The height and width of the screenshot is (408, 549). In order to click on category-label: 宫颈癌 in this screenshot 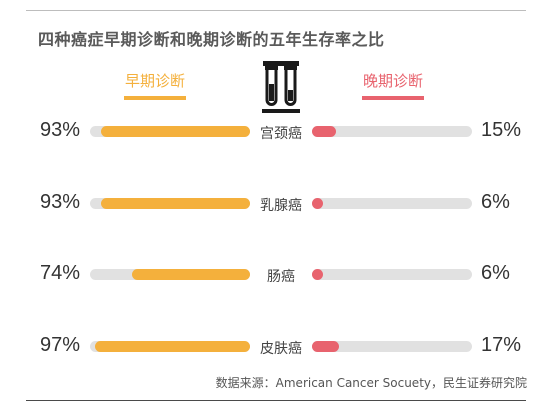, I will do `click(281, 134)`.